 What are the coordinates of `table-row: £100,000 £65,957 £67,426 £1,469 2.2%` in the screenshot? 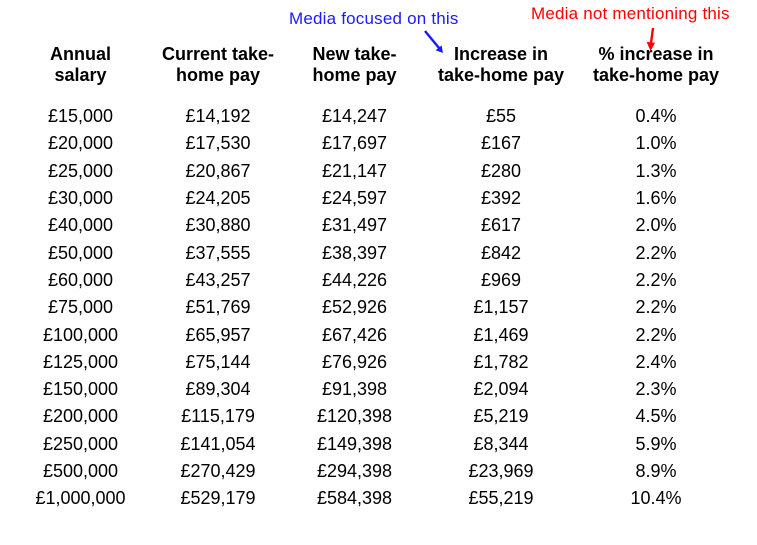 It's located at (372, 334).